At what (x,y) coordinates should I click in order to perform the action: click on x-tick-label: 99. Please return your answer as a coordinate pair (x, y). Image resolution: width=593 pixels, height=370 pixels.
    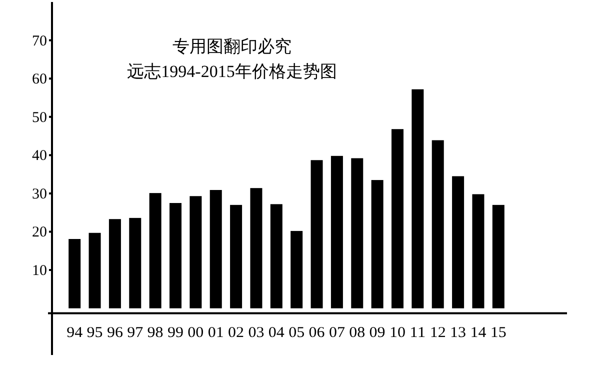
    Looking at the image, I should click on (176, 333).